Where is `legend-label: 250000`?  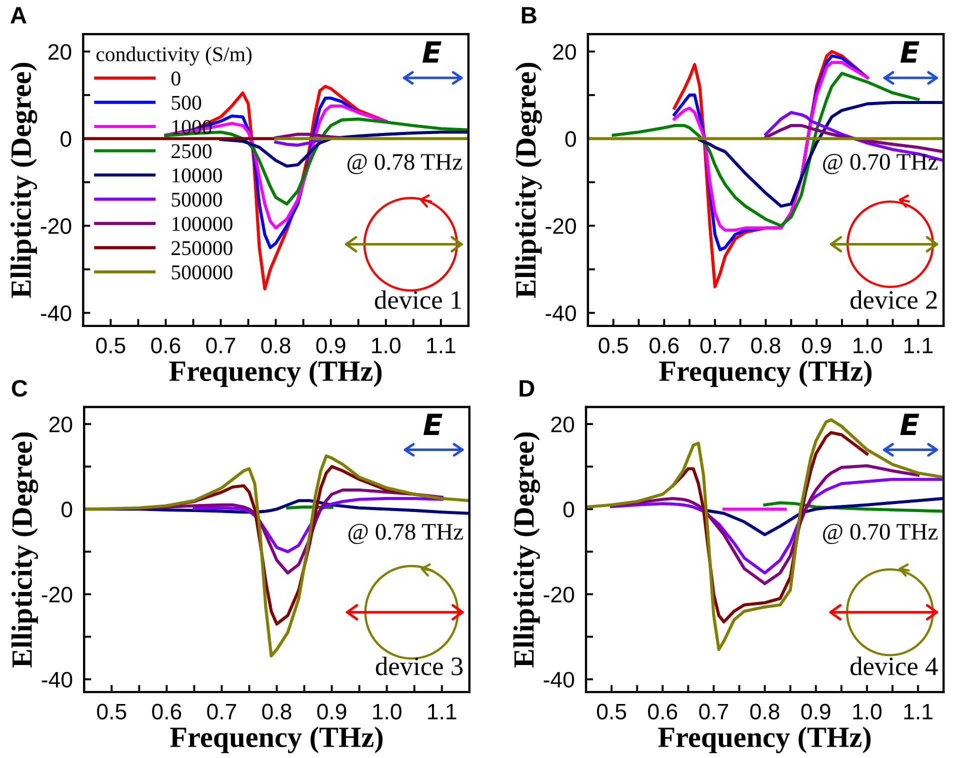
legend-label: 250000 is located at coordinates (202, 248).